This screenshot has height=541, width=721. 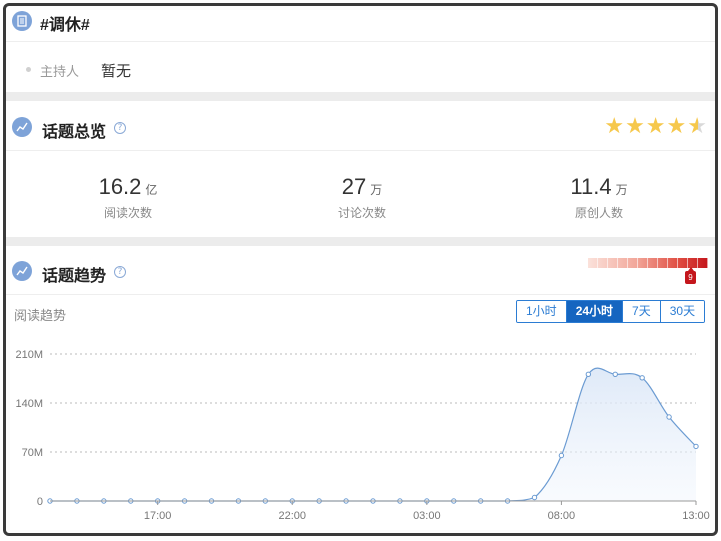 I want to click on chart-label: 阅读趋势, so click(x=40, y=315).